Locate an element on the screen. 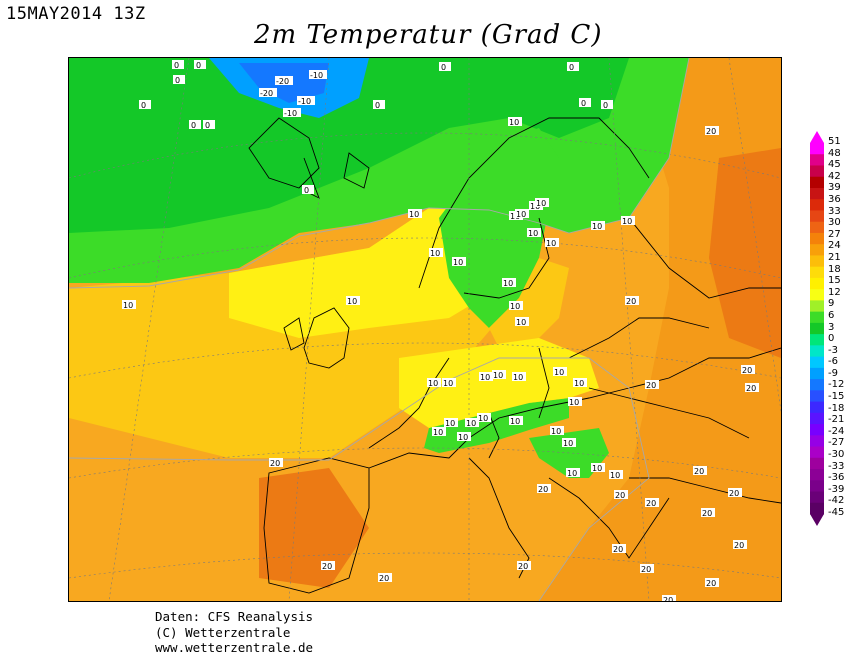 The image size is (850, 657). credits-data-source: Daten: CFS Reanalysis is located at coordinates (234, 616).